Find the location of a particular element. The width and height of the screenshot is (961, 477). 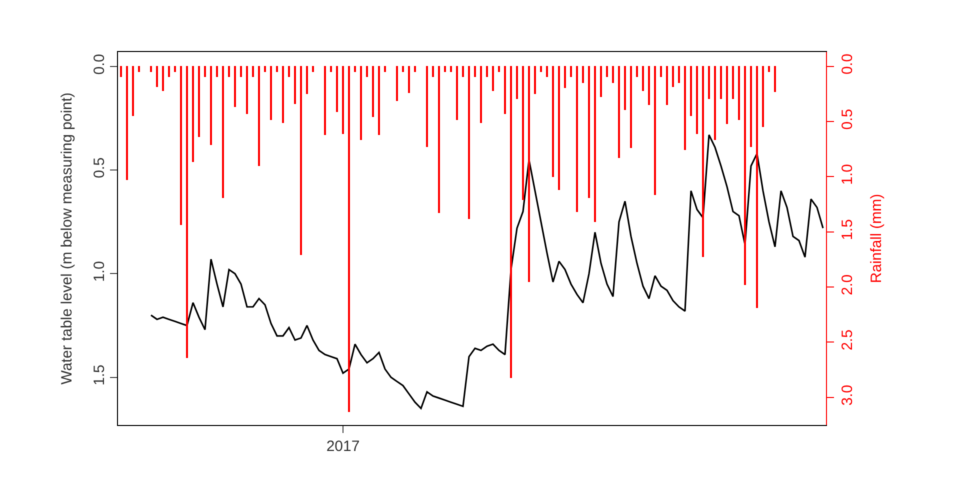

y2-tick-label: 2.5 is located at coordinates (847, 340).